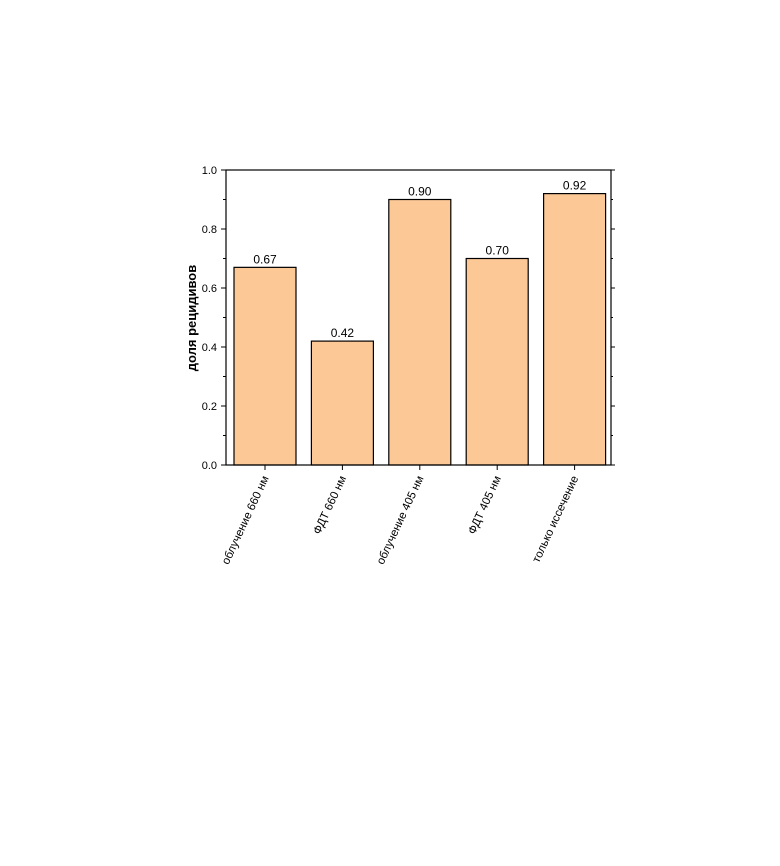 The image size is (780, 866). Describe the element at coordinates (191, 318) in the screenshot. I see `y-axis-title: доля рецидивов` at that location.